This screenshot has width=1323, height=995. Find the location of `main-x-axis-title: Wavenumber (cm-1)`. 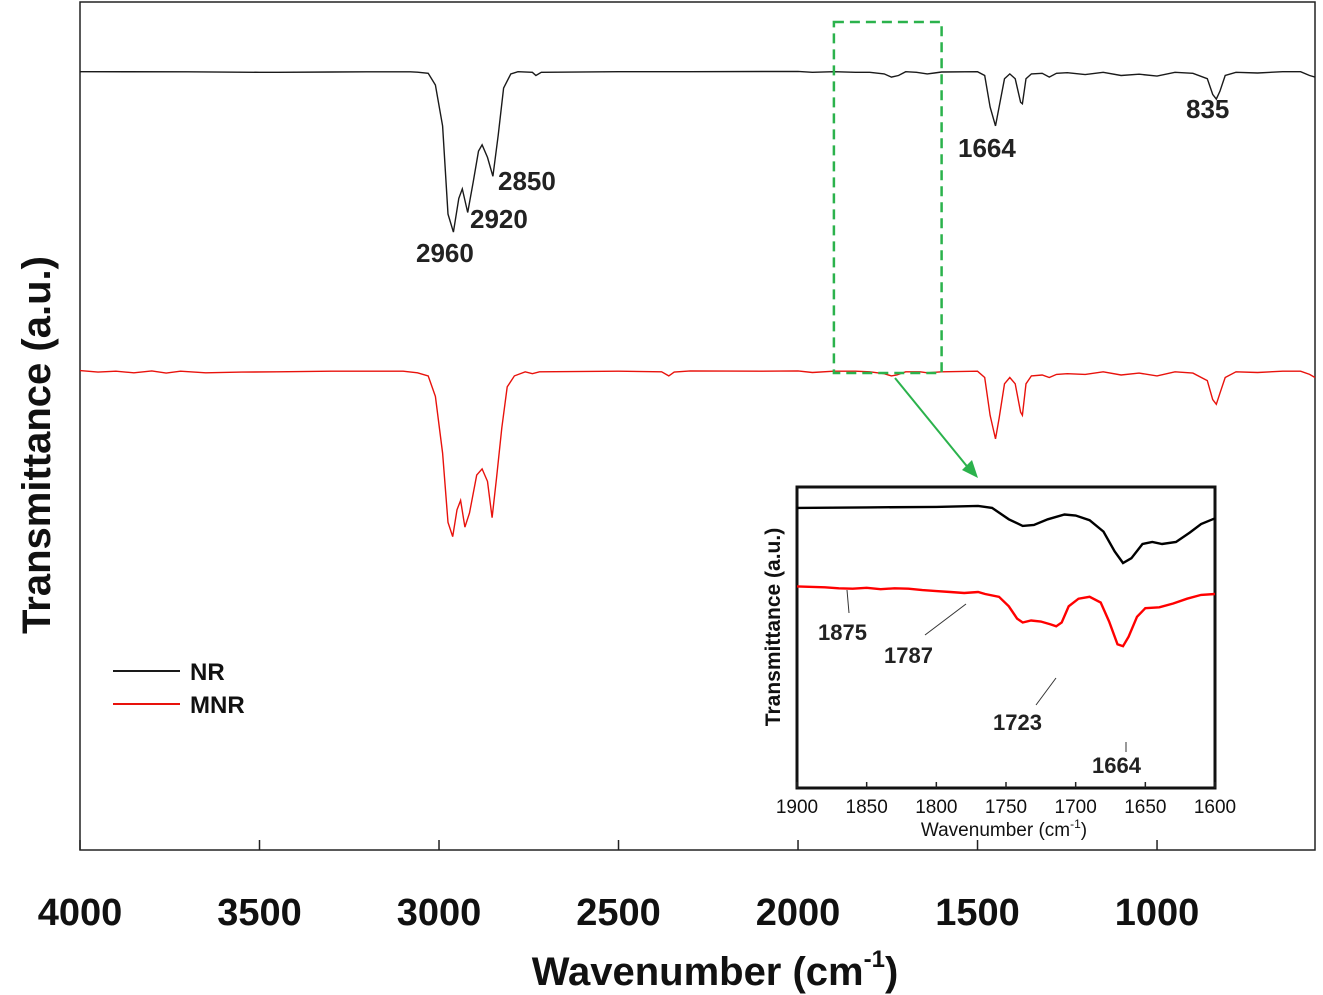

main-x-axis-title: Wavenumber (cm-1) is located at coordinates (715, 970).